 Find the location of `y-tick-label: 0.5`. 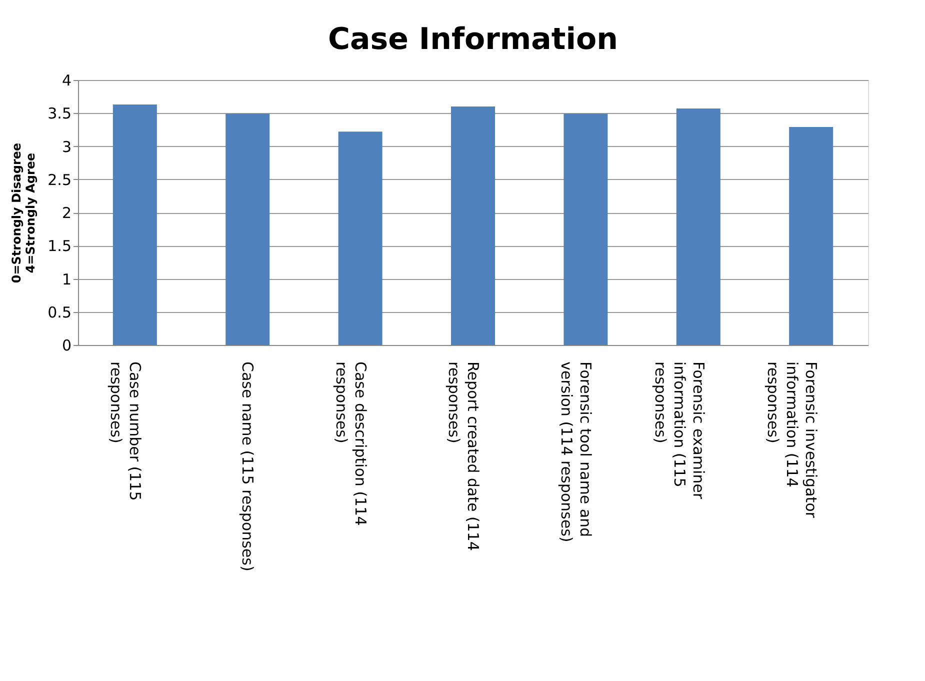

y-tick-label: 0.5 is located at coordinates (60, 312).